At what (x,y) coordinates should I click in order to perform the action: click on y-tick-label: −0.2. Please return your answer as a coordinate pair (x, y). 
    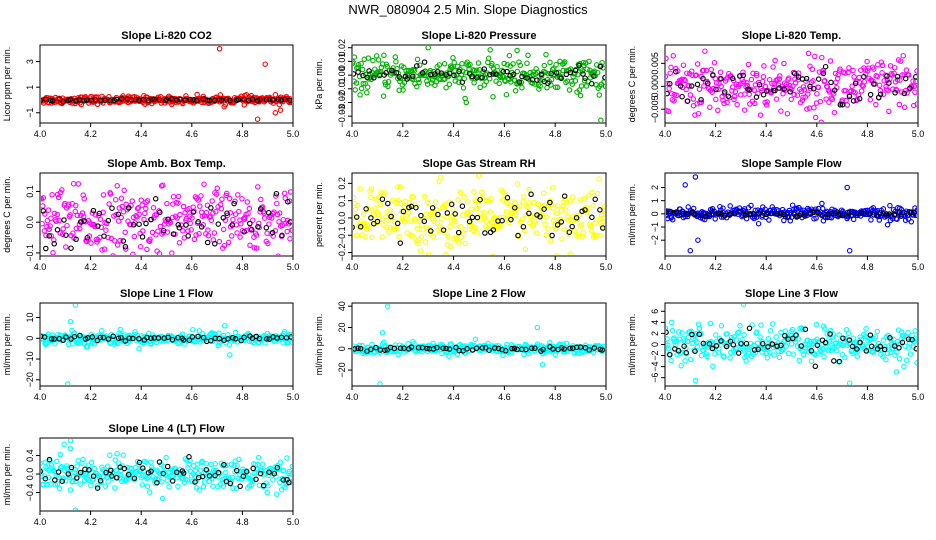
    Looking at the image, I should click on (342, 253).